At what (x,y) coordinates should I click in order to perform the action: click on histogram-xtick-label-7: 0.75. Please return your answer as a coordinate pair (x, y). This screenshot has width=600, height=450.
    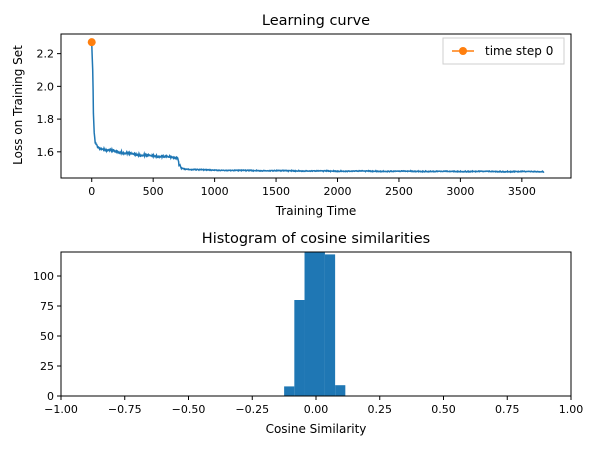
    Looking at the image, I should click on (507, 409).